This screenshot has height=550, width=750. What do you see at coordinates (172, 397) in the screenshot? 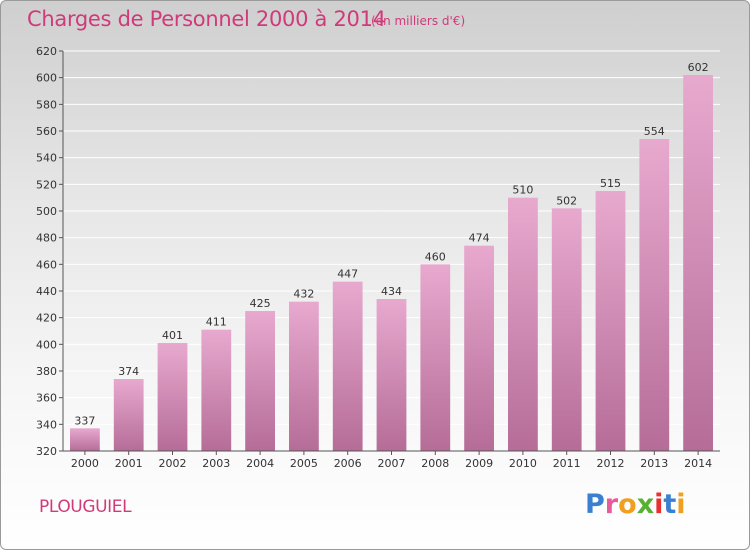
I see `bar-2002` at bounding box center [172, 397].